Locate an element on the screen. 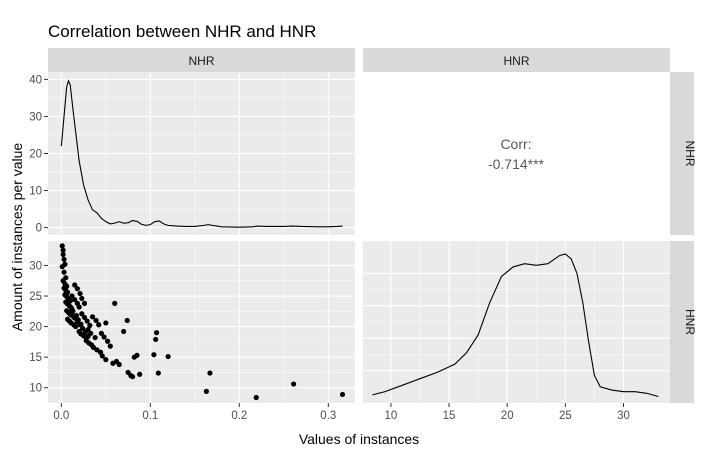  strip-right-nhr is located at coordinates (682, 153).